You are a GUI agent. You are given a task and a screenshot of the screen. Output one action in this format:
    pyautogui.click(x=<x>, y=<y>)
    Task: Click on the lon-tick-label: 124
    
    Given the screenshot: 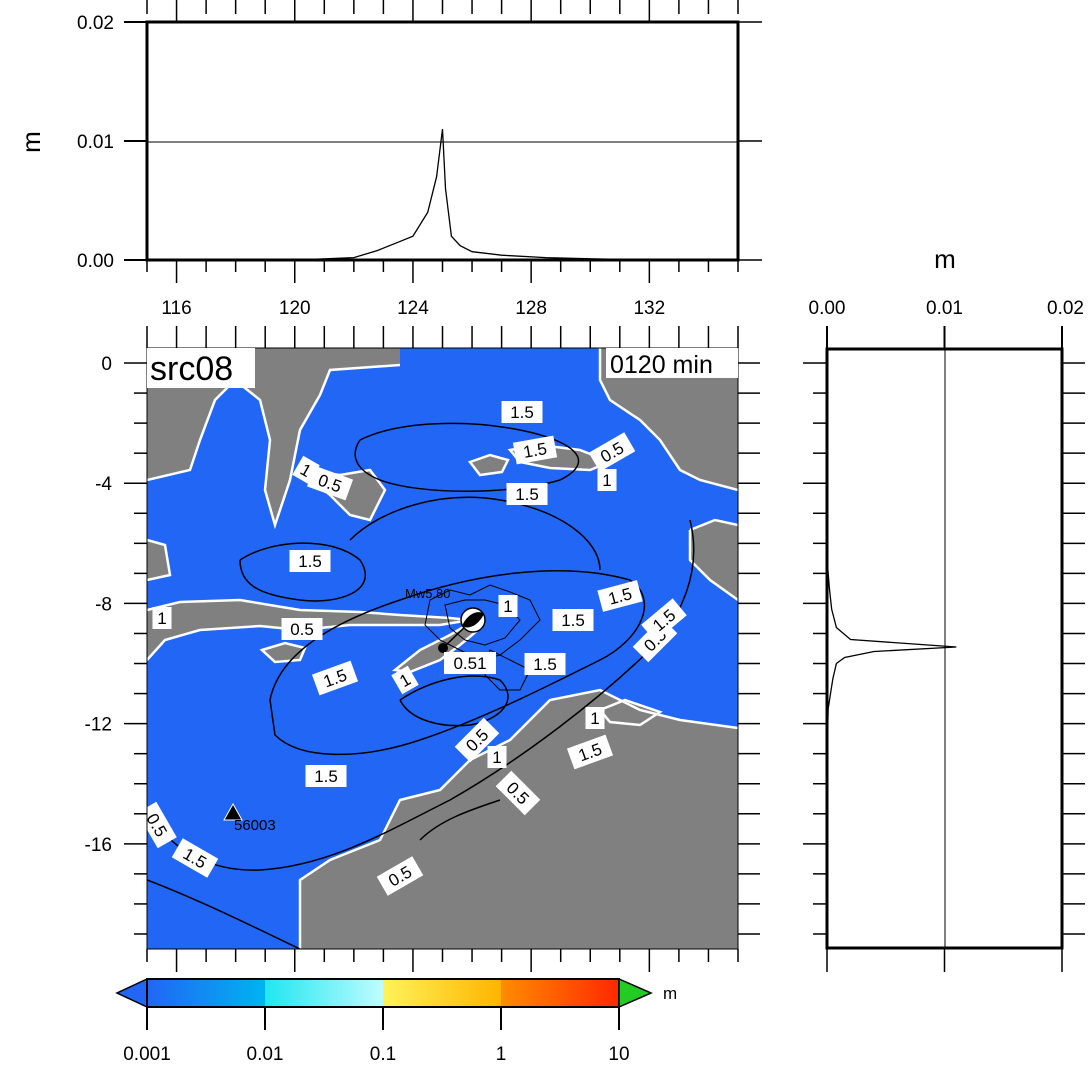 What is the action you would take?
    pyautogui.click(x=413, y=308)
    